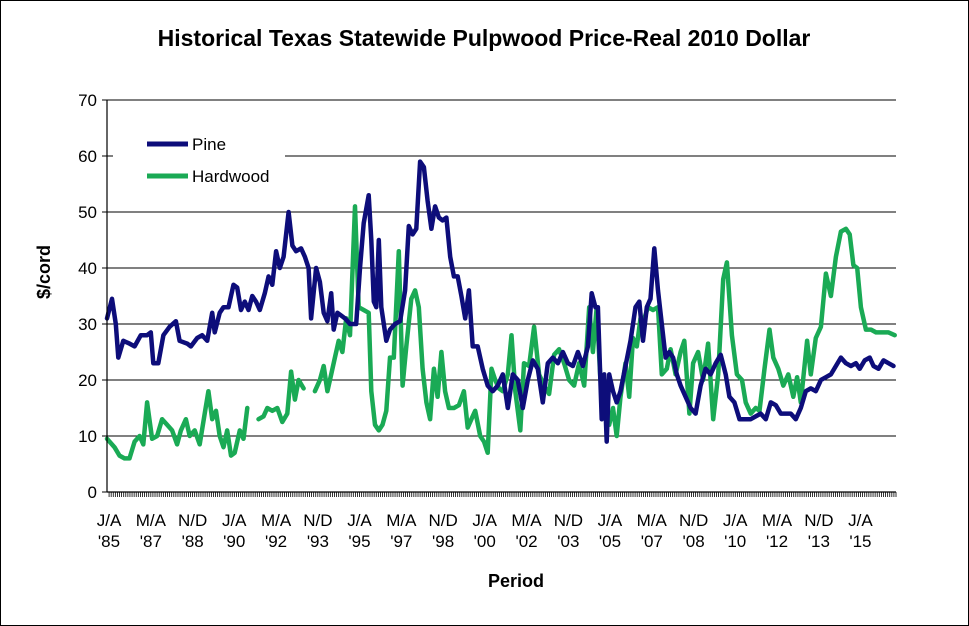 The width and height of the screenshot is (969, 626). I want to click on x-tick-label-year: '88, so click(193, 541).